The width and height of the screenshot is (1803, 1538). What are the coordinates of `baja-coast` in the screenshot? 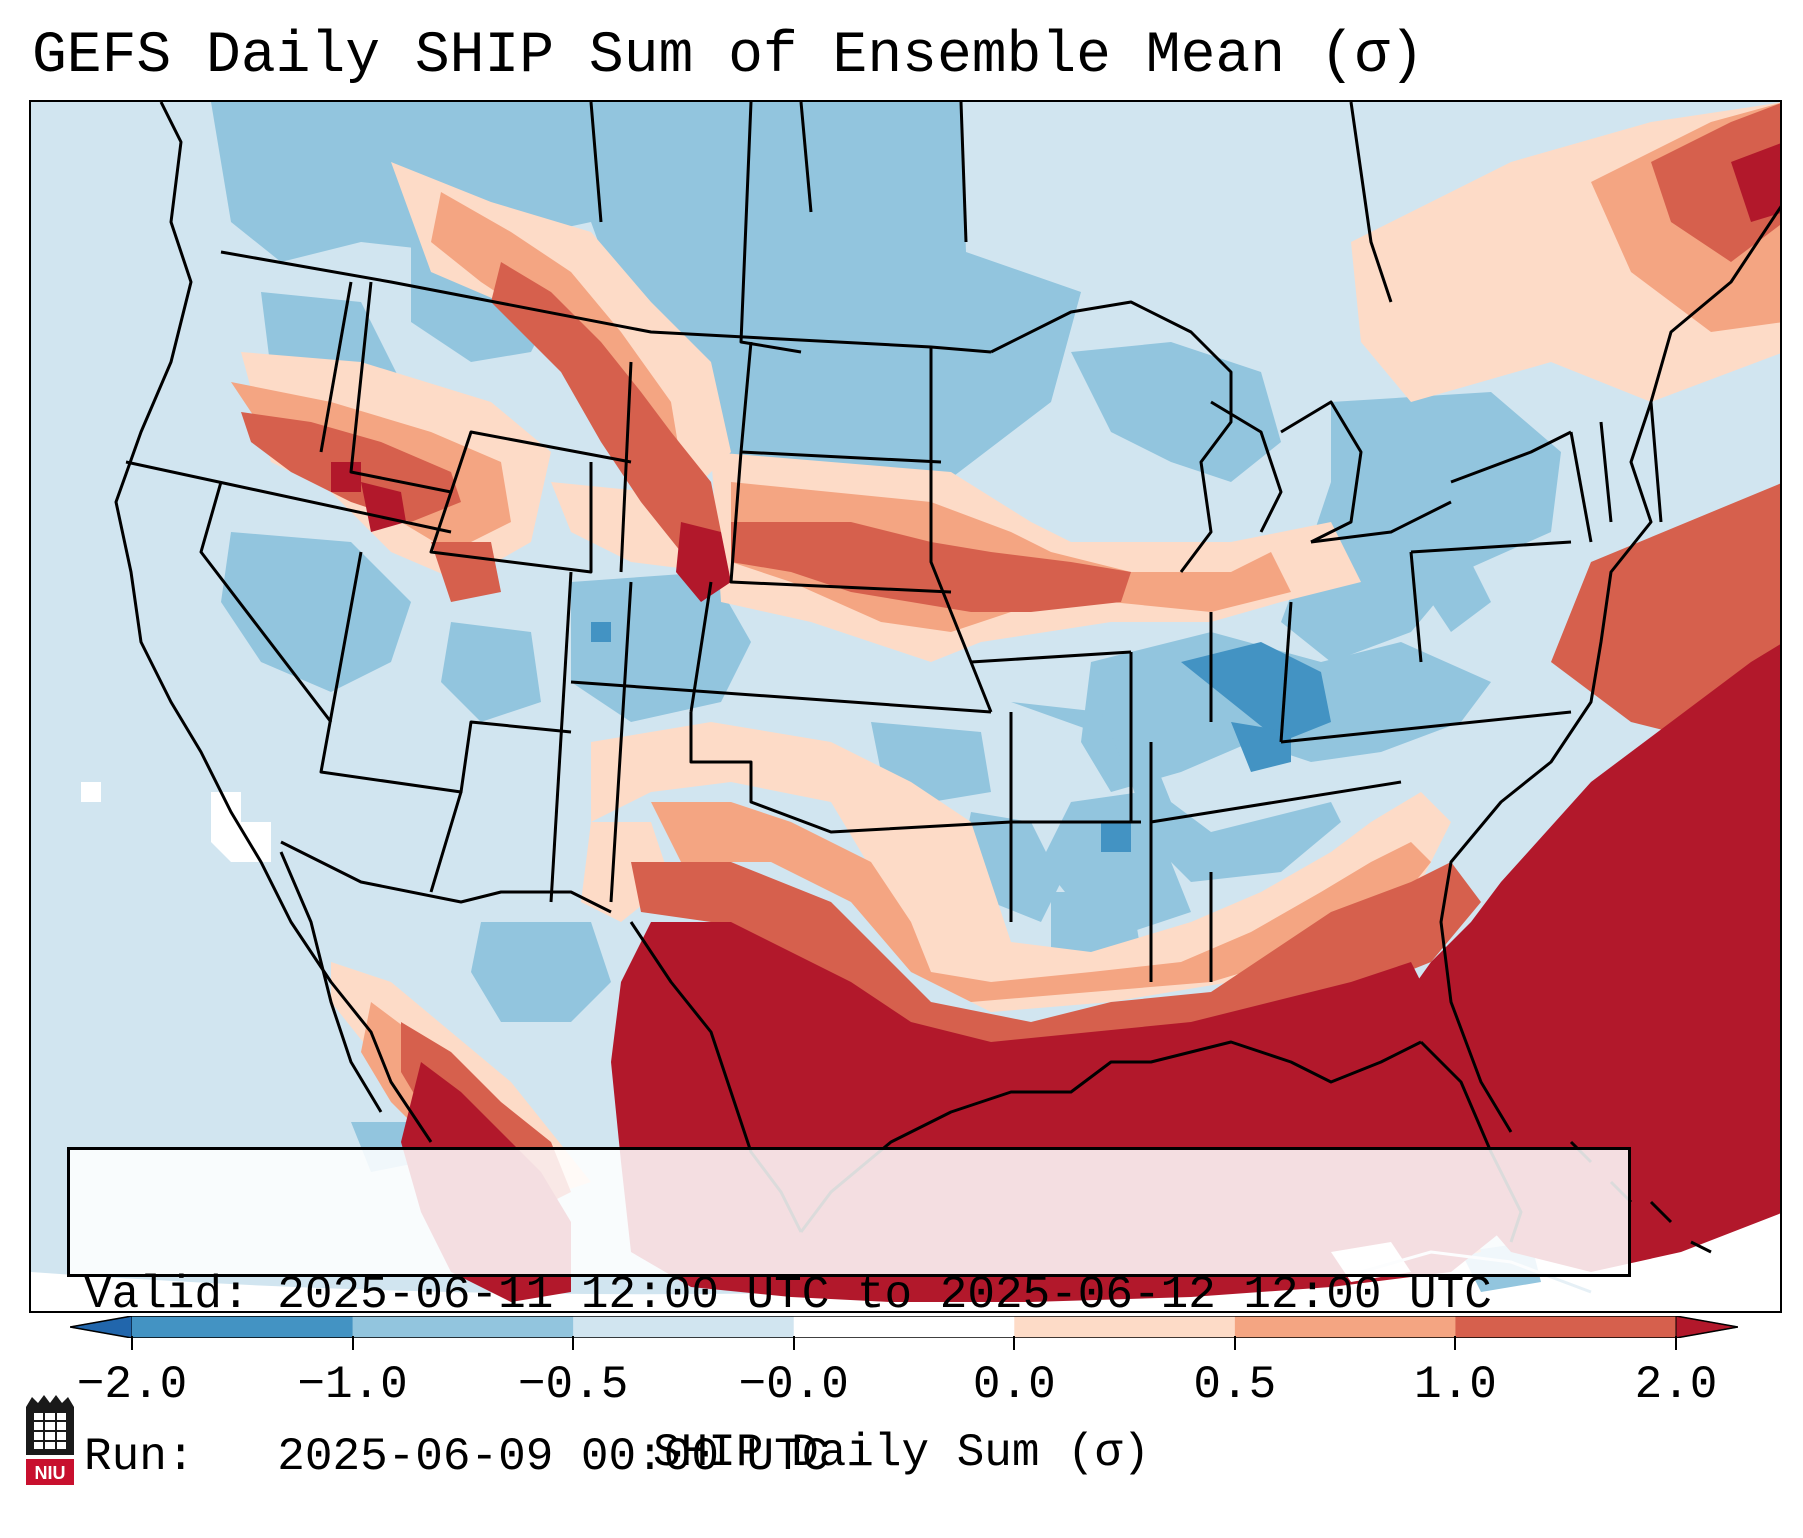 It's located at (331, 982).